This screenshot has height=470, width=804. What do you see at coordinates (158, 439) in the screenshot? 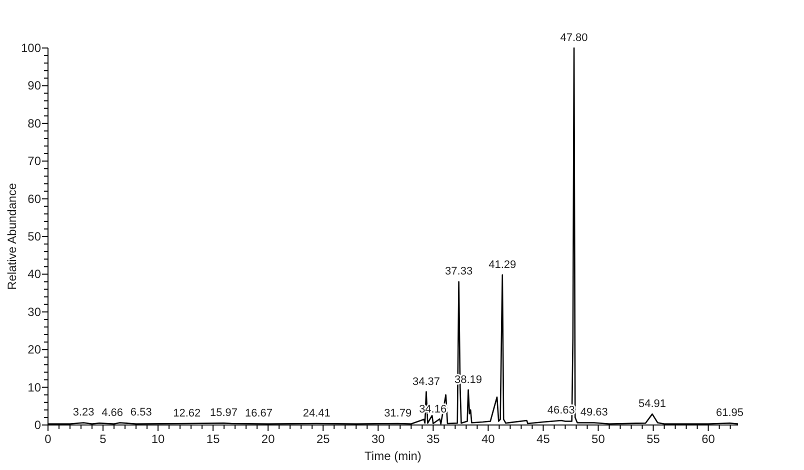
I see `x-tick-label: 10` at bounding box center [158, 439].